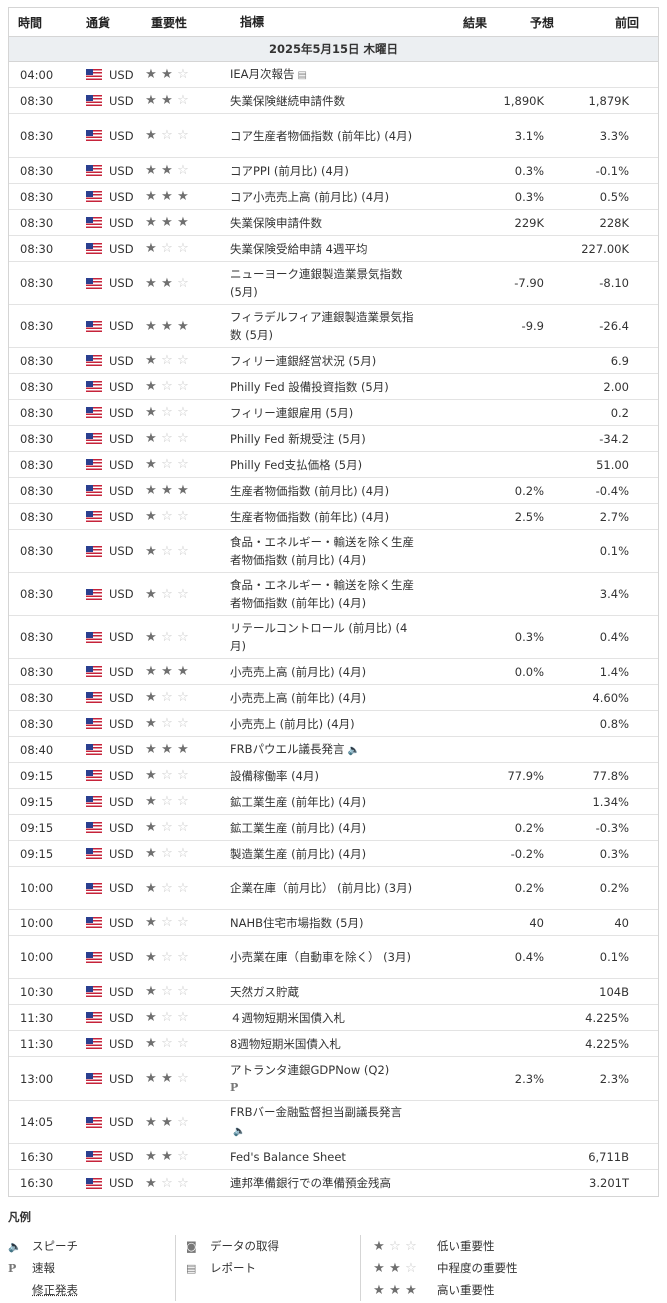  I want to click on event-name-text: 生産者物価指数 (前年比) (4月), so click(310, 516).